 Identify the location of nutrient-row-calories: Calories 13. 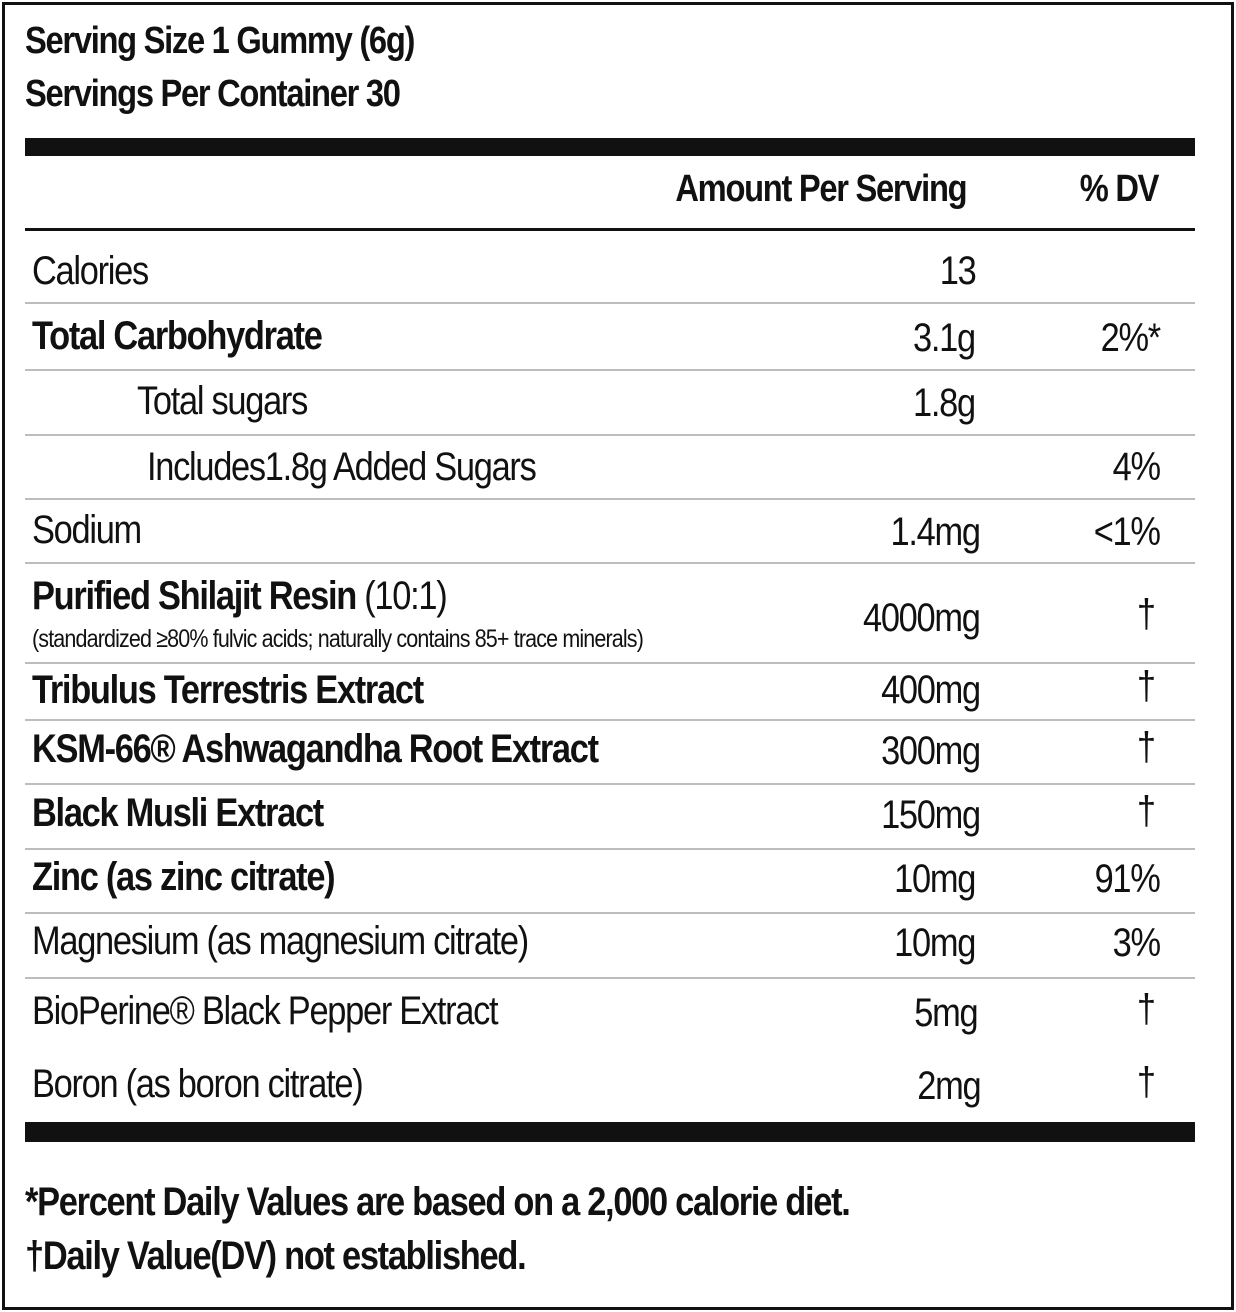
(610, 267).